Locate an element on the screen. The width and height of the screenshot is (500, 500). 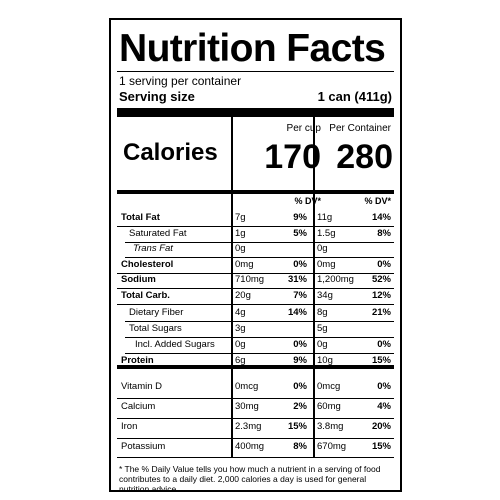
amount-per-container: 11g is located at coordinates (325, 217).